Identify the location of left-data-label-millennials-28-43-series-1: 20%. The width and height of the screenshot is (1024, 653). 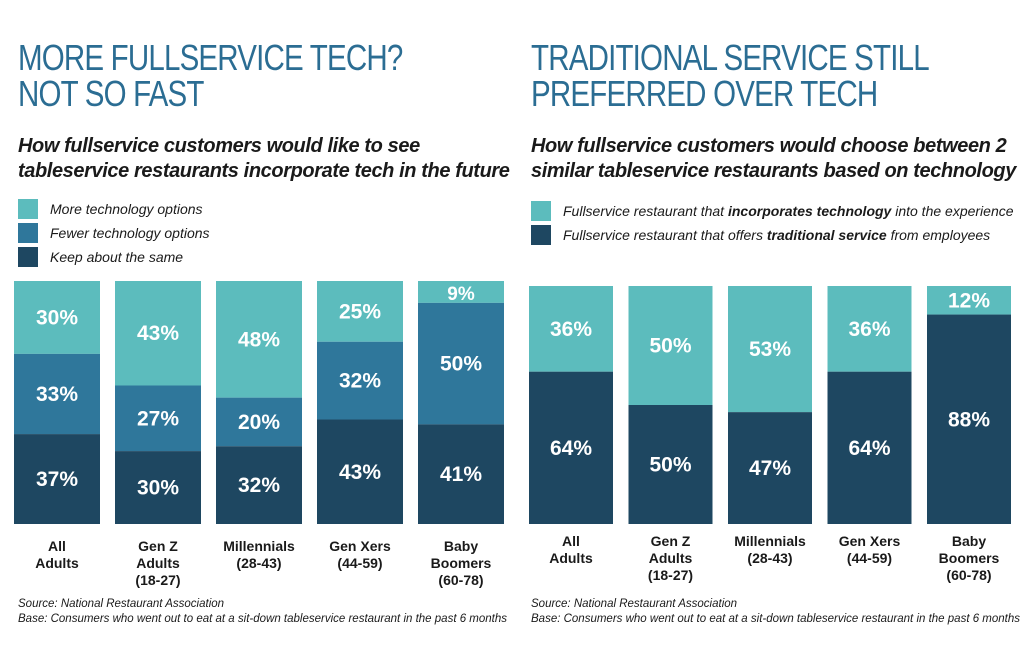
(259, 422).